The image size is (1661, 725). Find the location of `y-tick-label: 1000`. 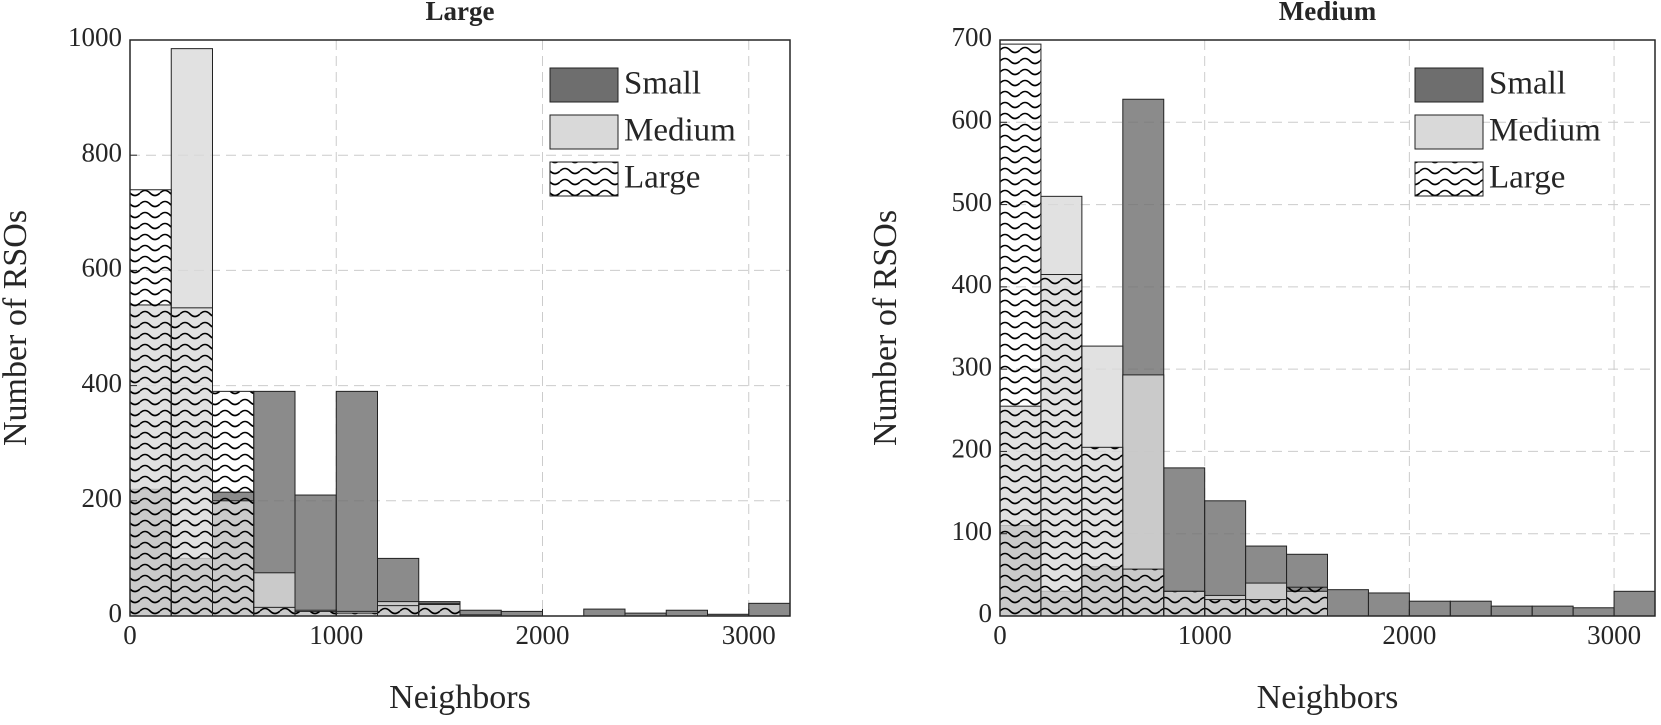

y-tick-label: 1000 is located at coordinates (95, 37).